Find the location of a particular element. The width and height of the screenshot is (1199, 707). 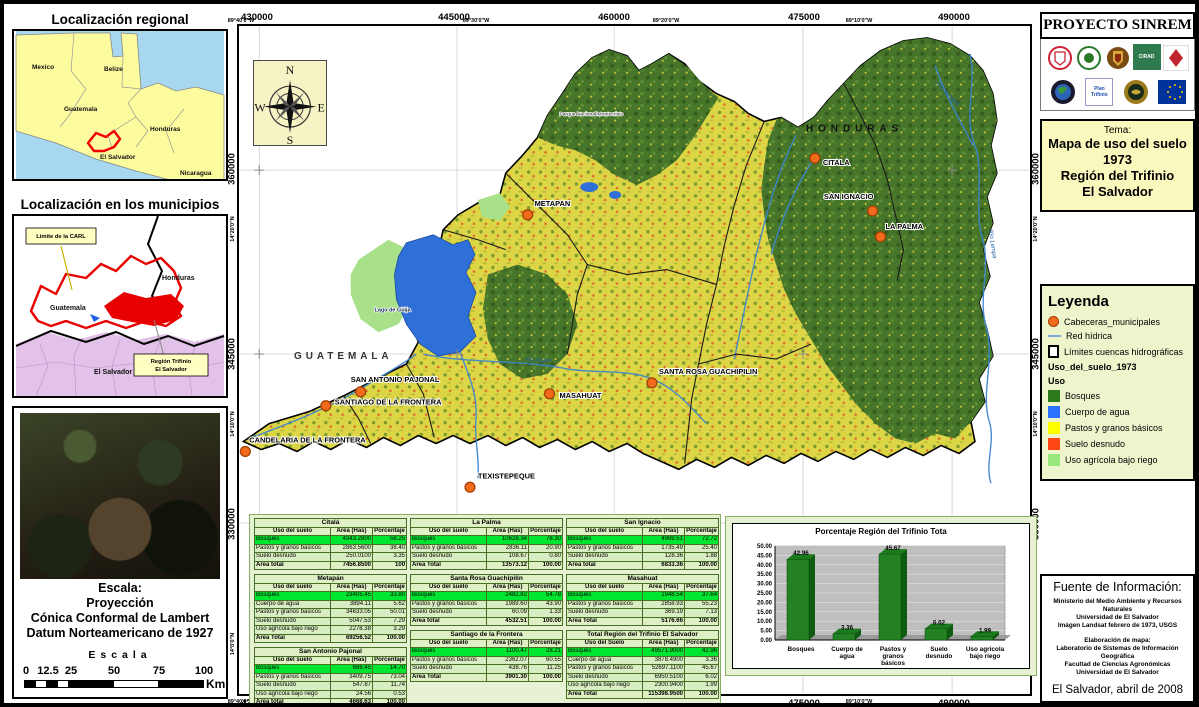

city-marker-icon is located at coordinates (1053, 321).